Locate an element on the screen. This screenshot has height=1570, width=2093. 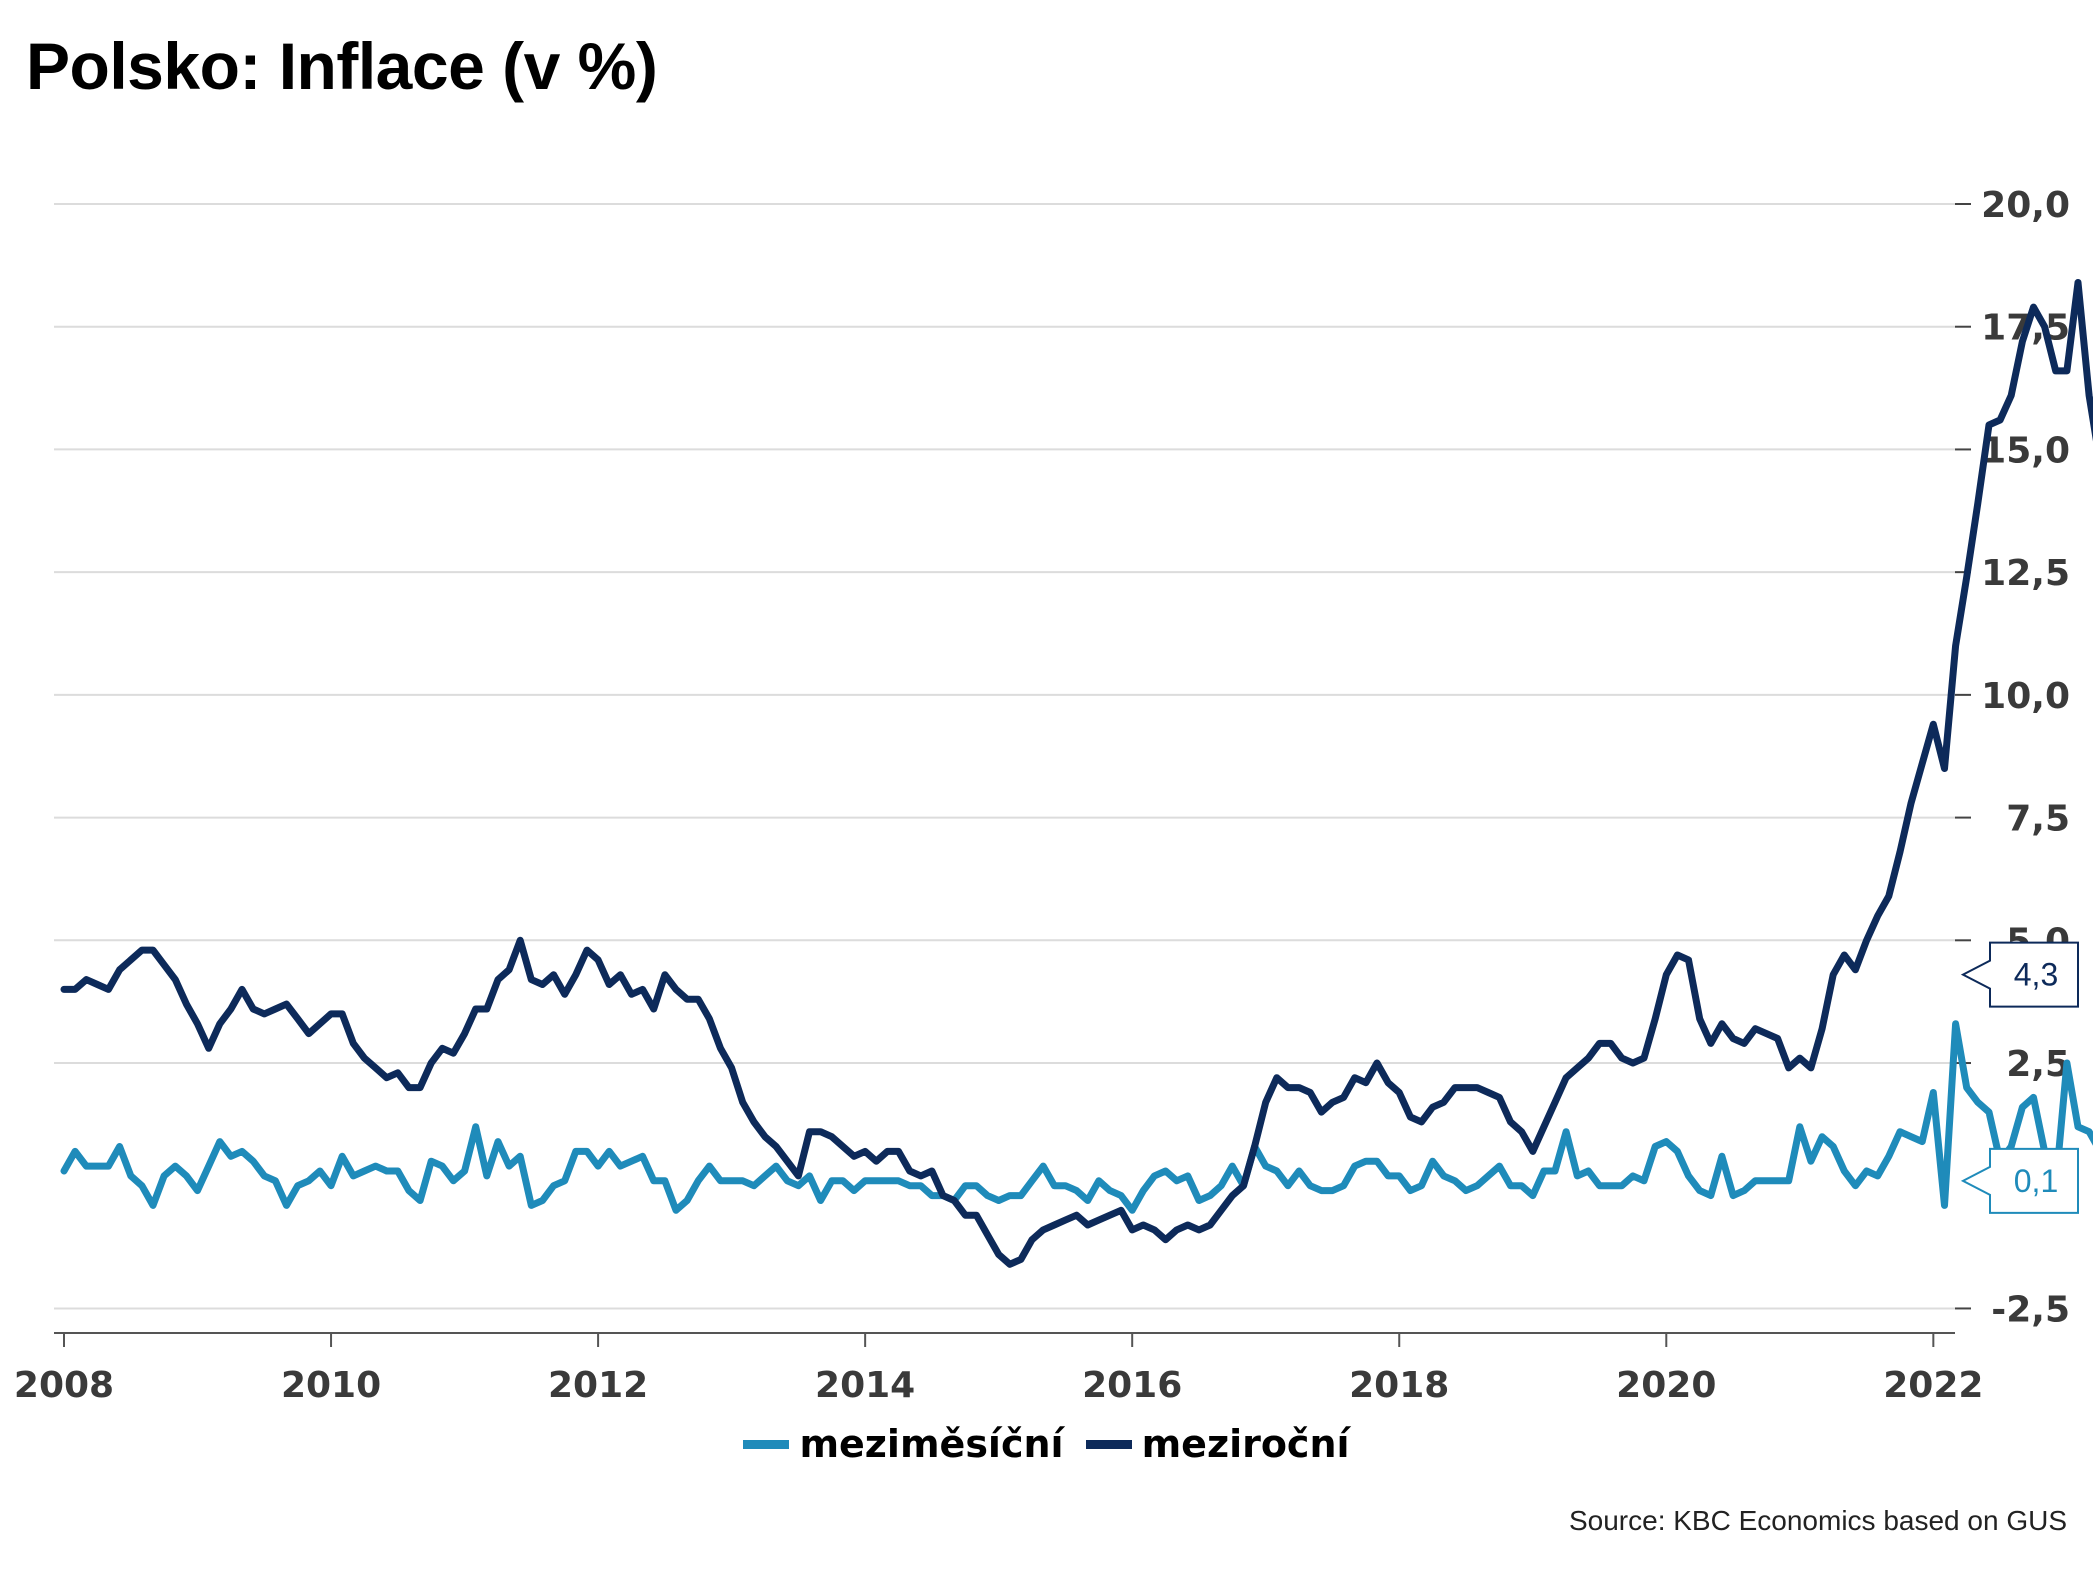
y-tick-label: 10,0 is located at coordinates (2025, 696).